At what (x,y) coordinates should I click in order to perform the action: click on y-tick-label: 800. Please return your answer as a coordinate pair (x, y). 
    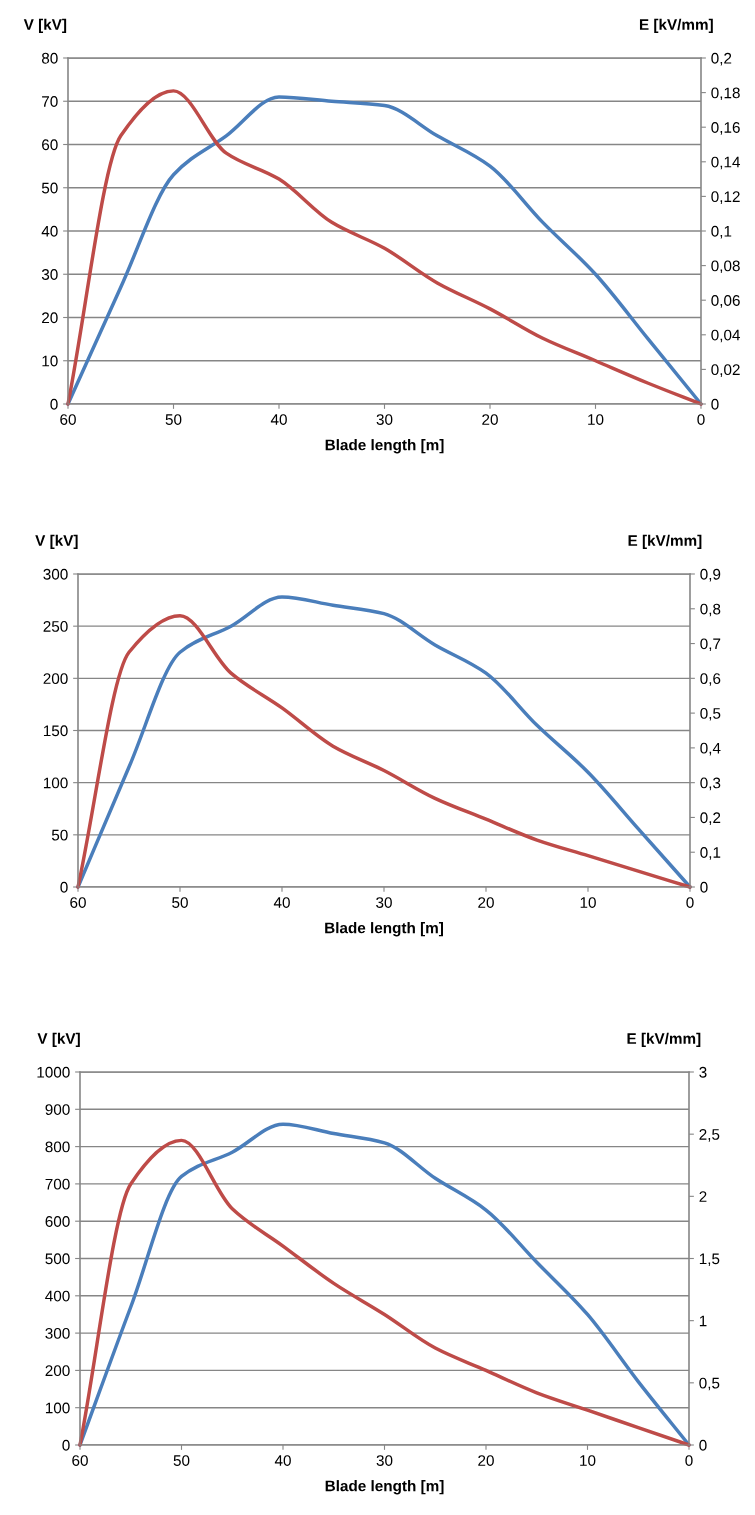
    Looking at the image, I should click on (57, 1147).